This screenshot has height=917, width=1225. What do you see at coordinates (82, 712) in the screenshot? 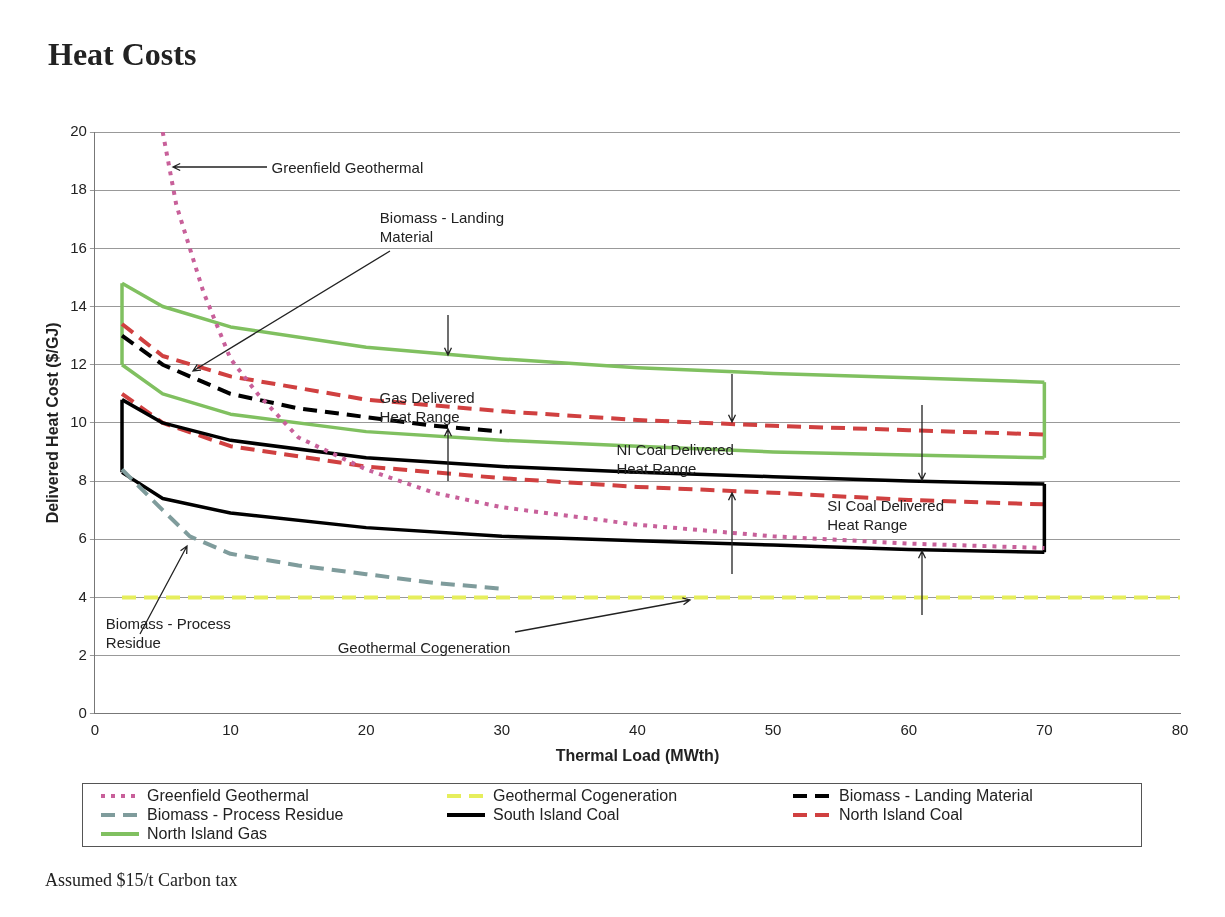
I see `y-tick-label: 0` at bounding box center [82, 712].